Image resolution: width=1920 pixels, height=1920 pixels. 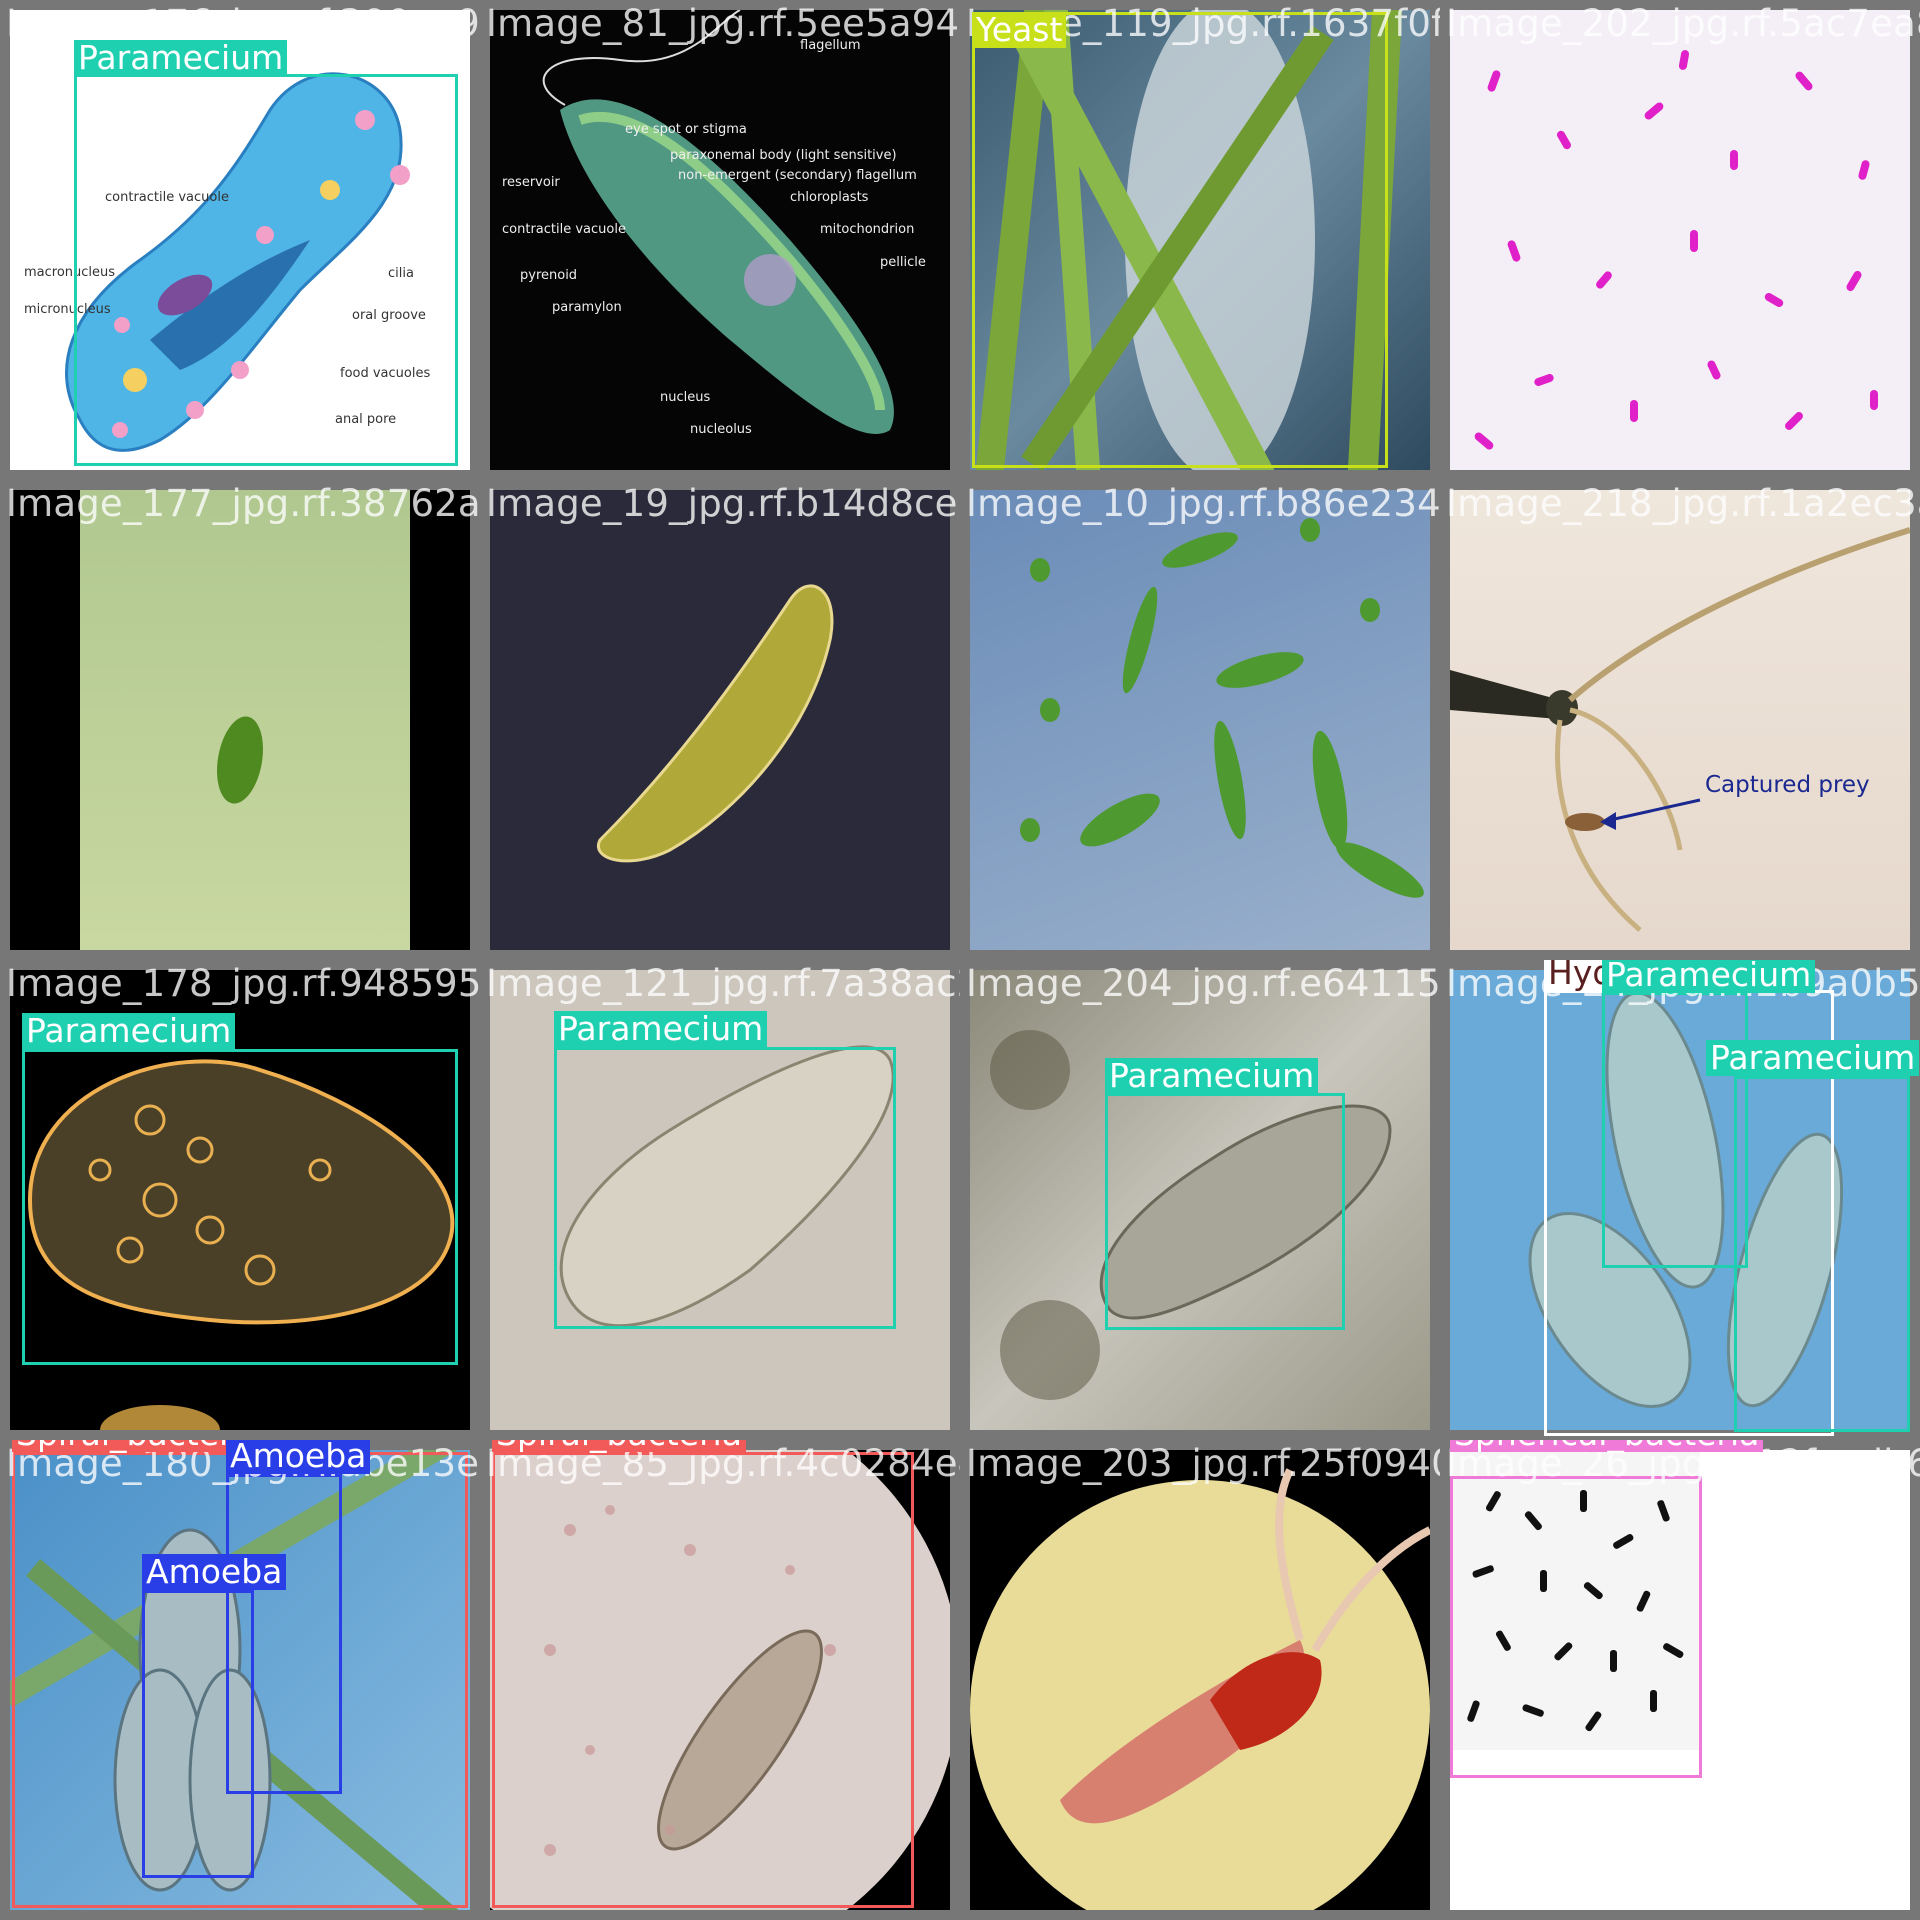 I want to click on bacilli-scatter, so click(x=1676, y=250).